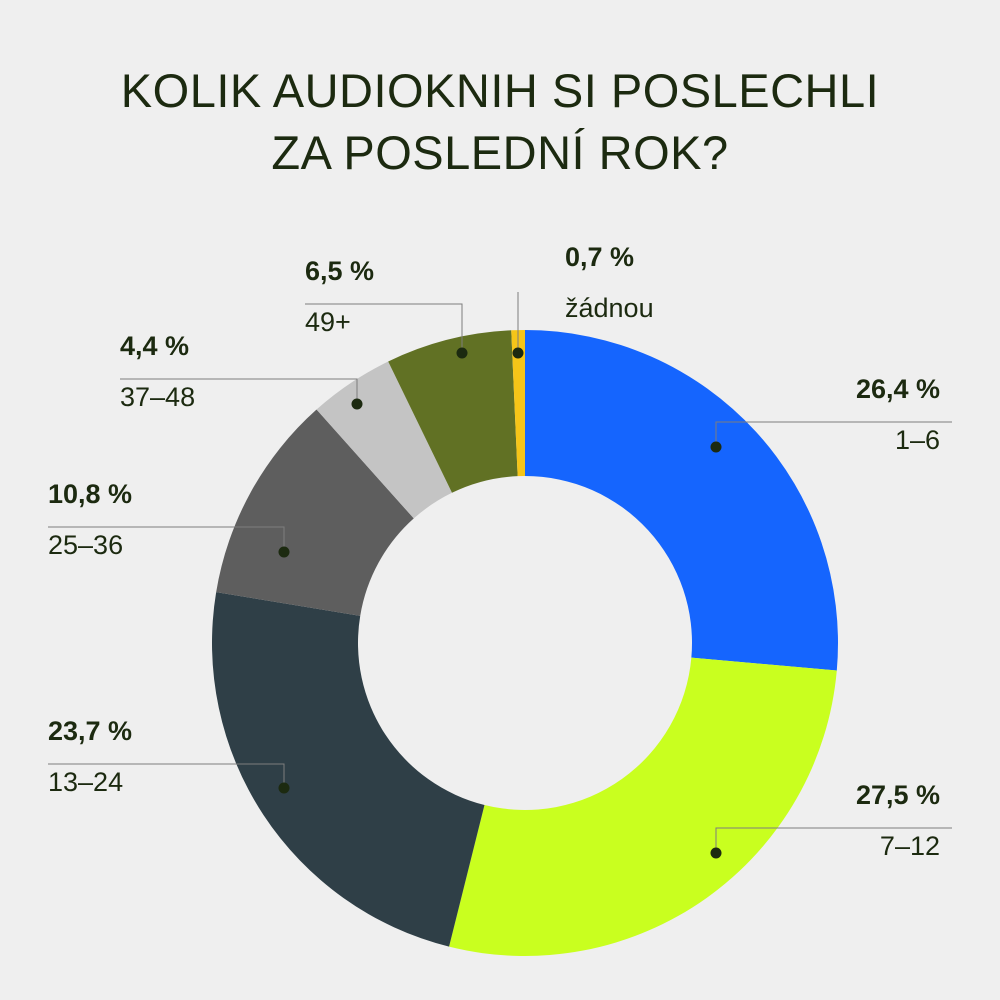  Describe the element at coordinates (90, 494) in the screenshot. I see `slice-value-label: 10,8 %` at that location.